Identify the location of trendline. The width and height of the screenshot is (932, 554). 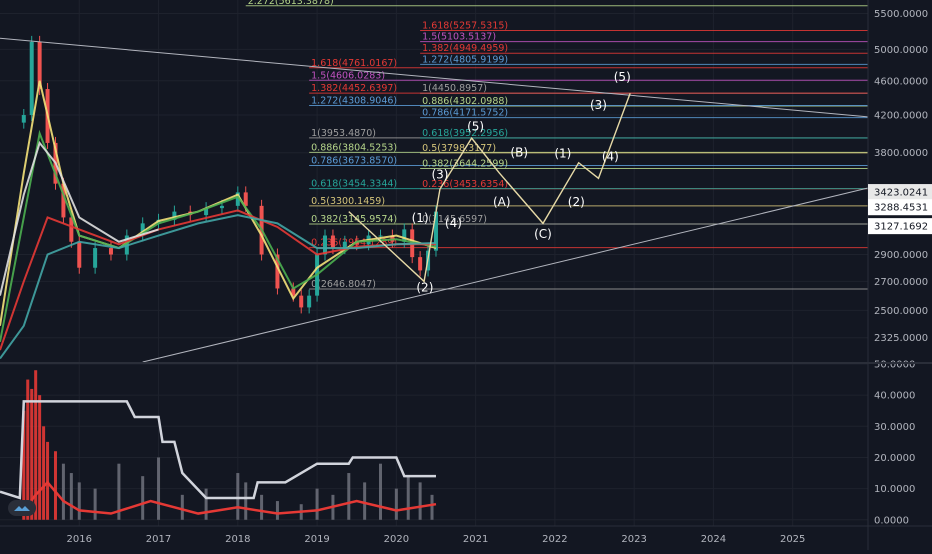
(434, 77).